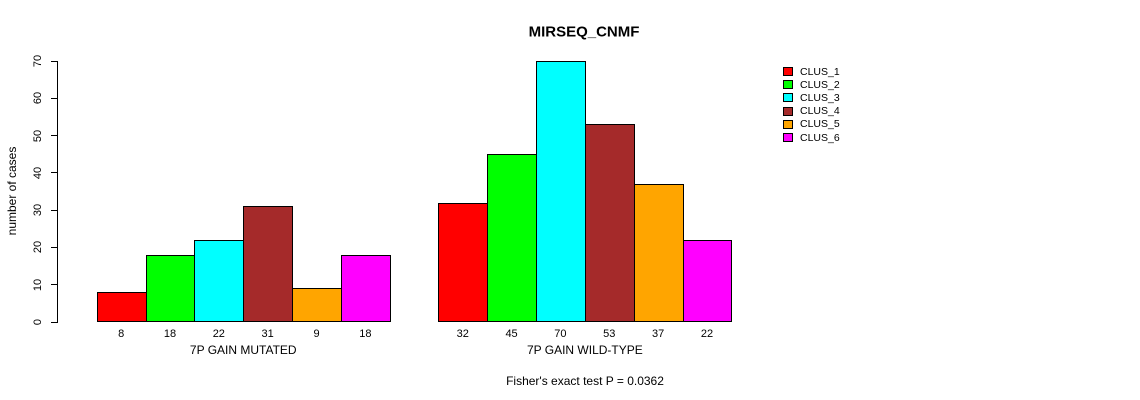 The width and height of the screenshot is (1140, 400). What do you see at coordinates (560, 334) in the screenshot?
I see `bar-value-label: 70` at bounding box center [560, 334].